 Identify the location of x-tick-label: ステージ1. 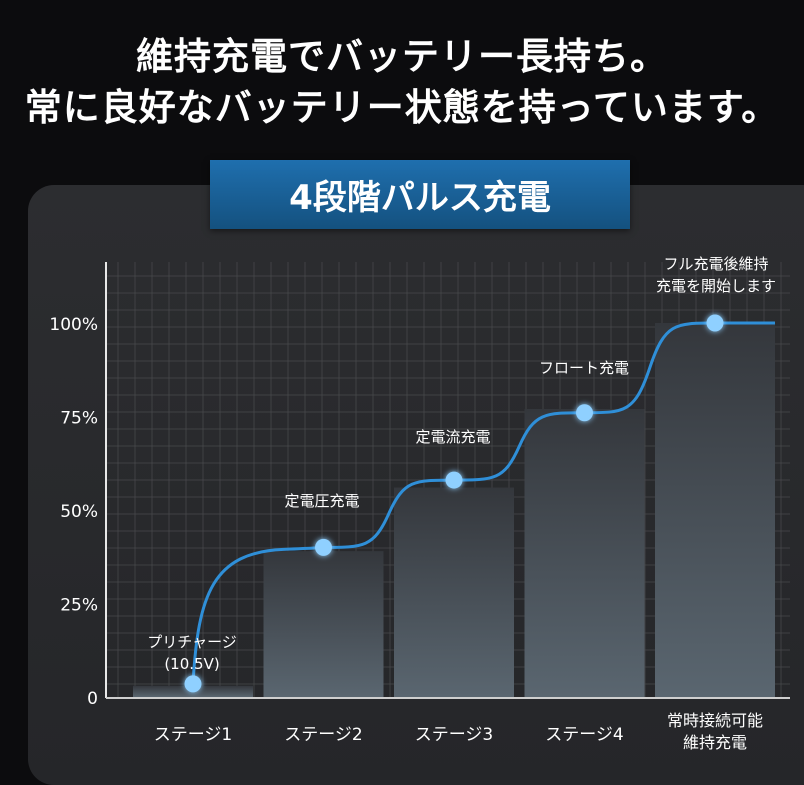
(193, 735).